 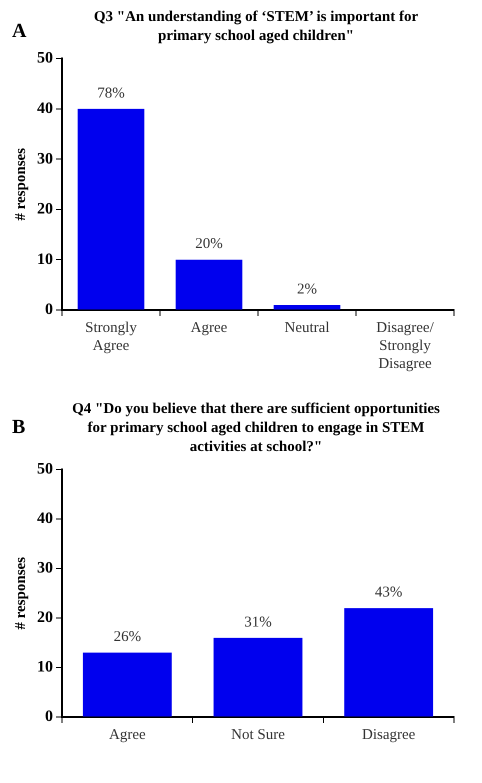 What do you see at coordinates (307, 328) in the screenshot?
I see `x-tick-label: Neutral` at bounding box center [307, 328].